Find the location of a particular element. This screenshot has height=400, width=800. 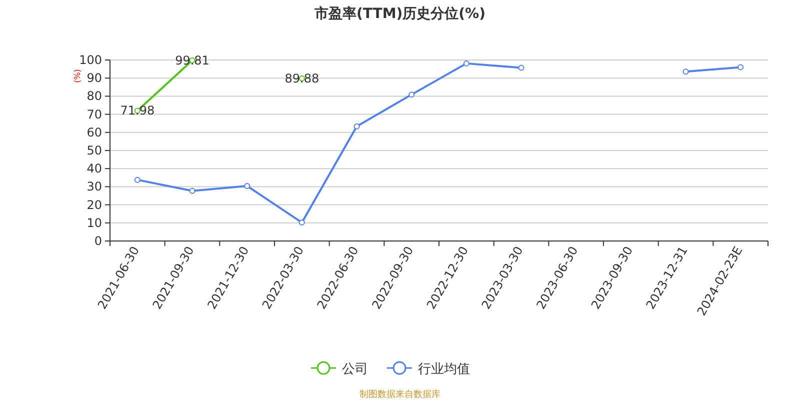

y-tick-label: 80 is located at coordinates (94, 96).